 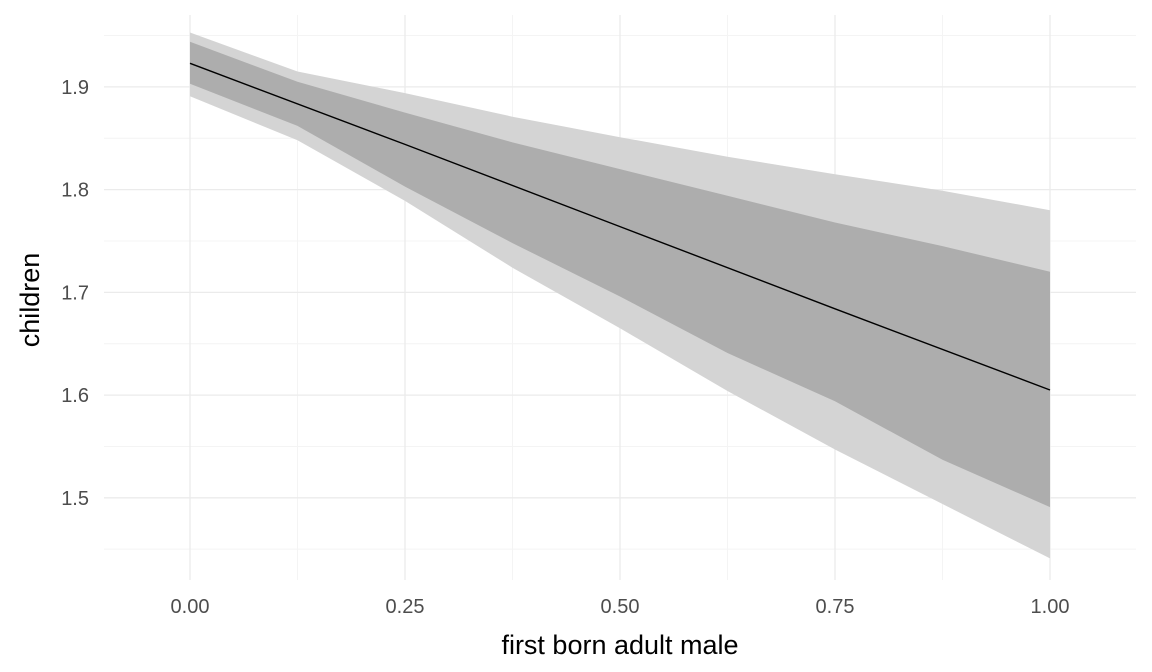 I want to click on y-tick-label: 1.9, so click(x=75, y=88).